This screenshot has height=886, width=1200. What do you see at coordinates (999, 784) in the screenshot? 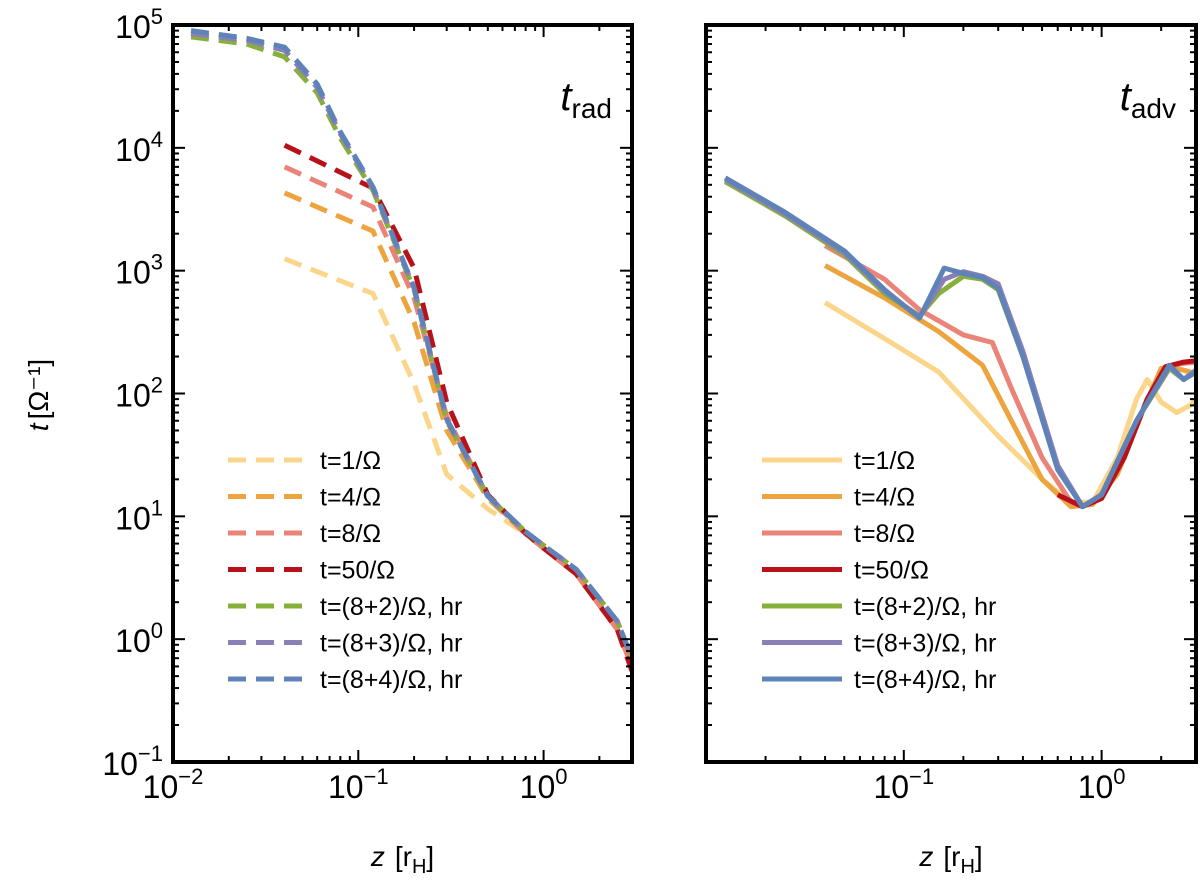
I see `tick-labels: 10⁻¹ 10⁰` at bounding box center [999, 784].